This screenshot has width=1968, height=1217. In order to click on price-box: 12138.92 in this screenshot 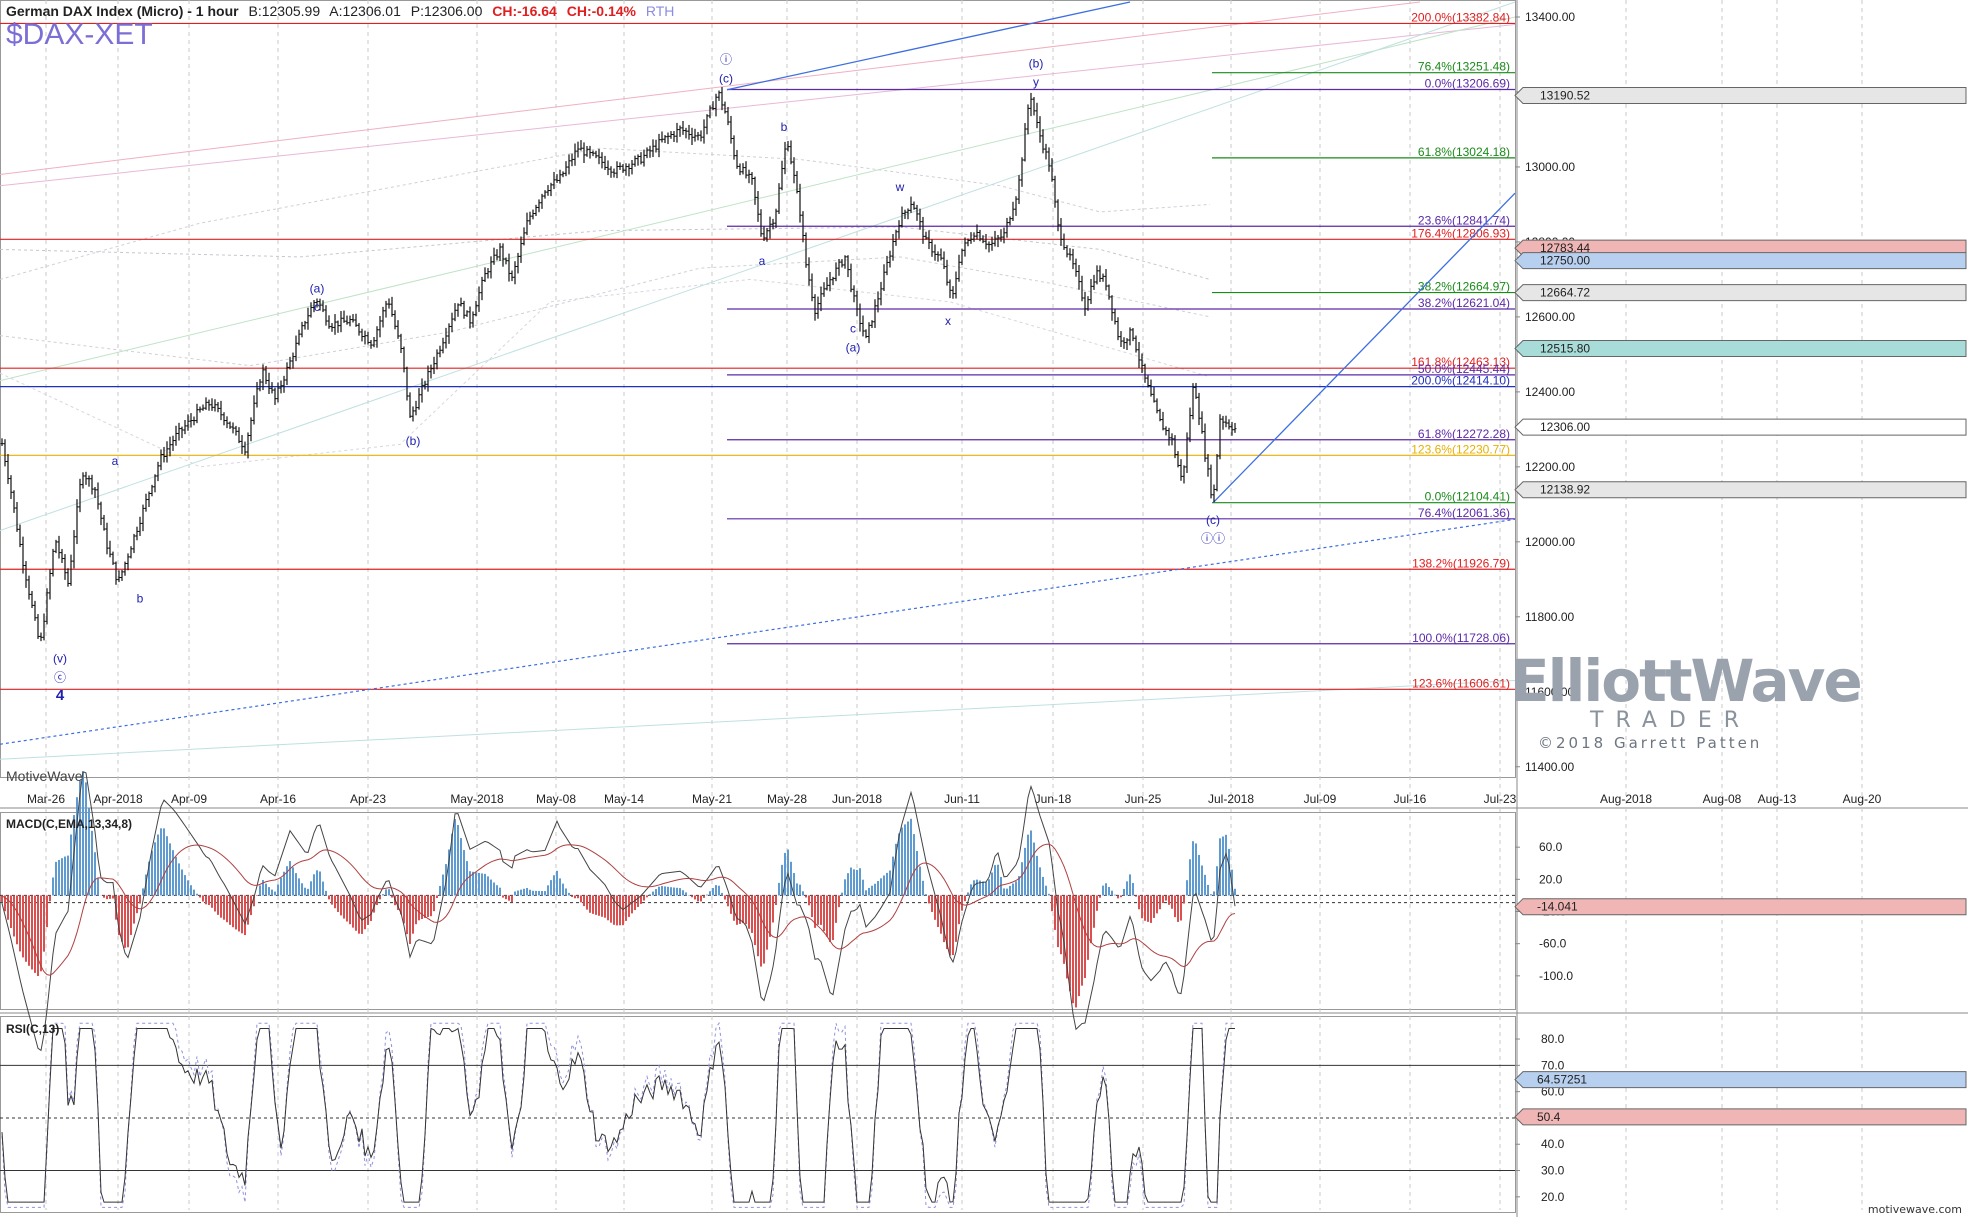, I will do `click(1740, 490)`.